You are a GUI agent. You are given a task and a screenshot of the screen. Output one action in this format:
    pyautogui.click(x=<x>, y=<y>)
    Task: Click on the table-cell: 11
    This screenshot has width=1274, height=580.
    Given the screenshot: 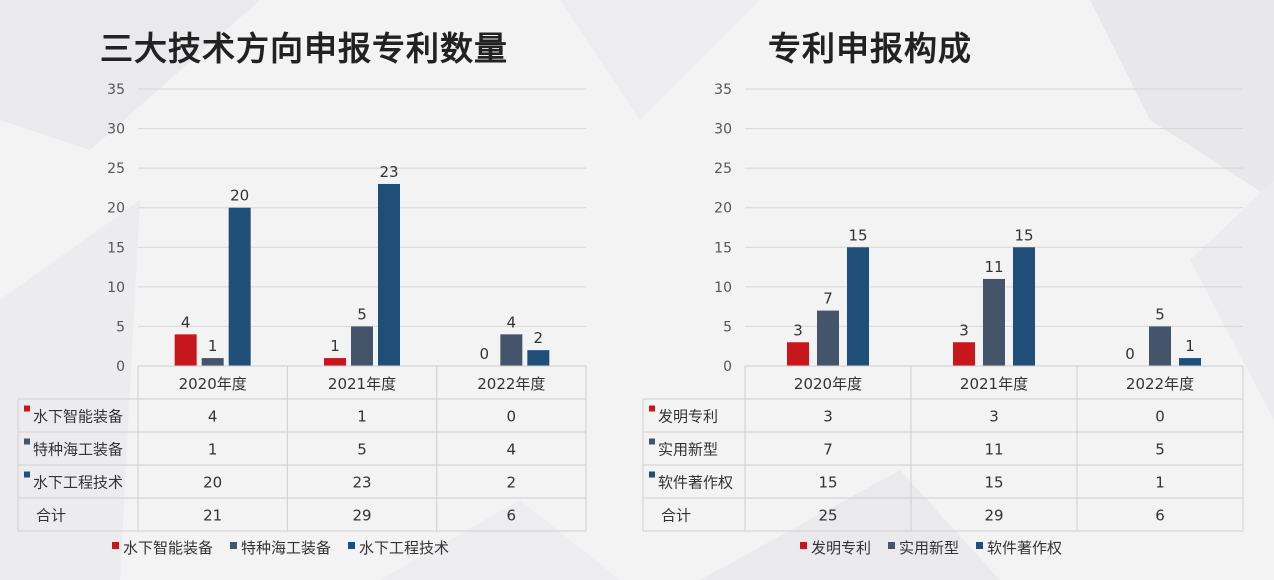 What is the action you would take?
    pyautogui.click(x=993, y=450)
    